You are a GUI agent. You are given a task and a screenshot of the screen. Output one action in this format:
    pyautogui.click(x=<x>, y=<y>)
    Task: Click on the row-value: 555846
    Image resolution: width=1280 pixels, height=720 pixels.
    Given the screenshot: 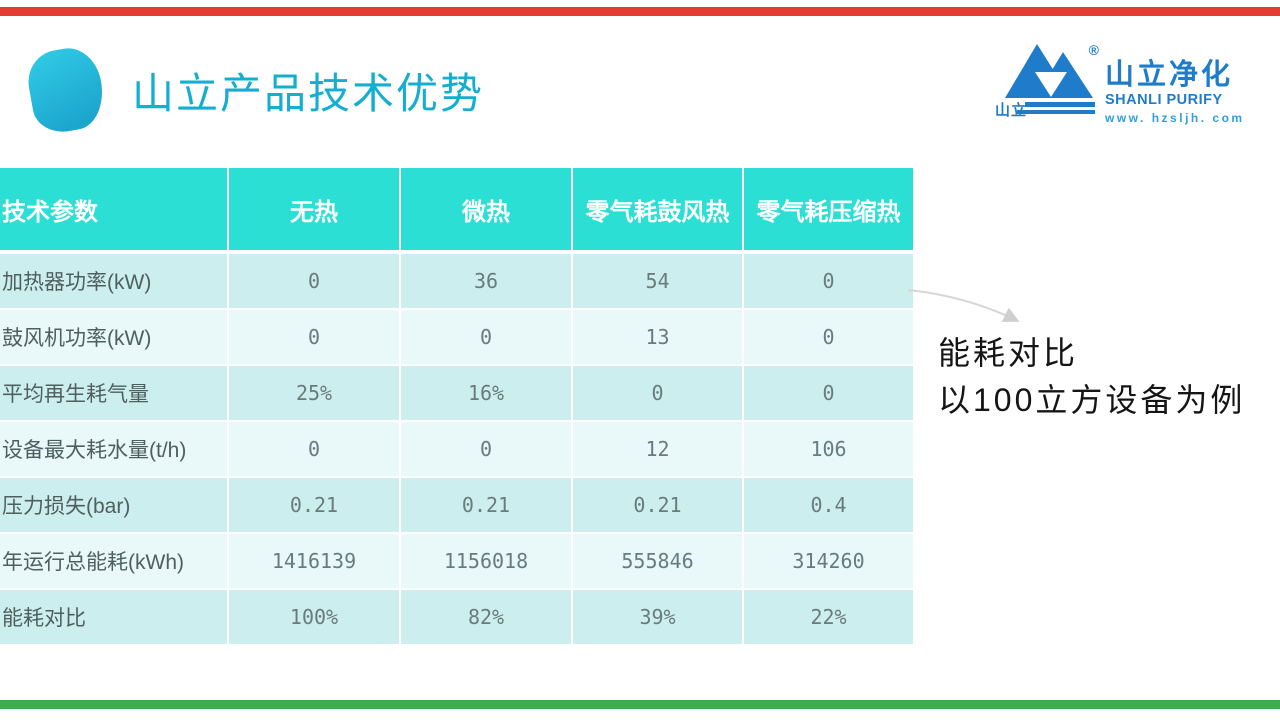 What is the action you would take?
    pyautogui.click(x=657, y=561)
    